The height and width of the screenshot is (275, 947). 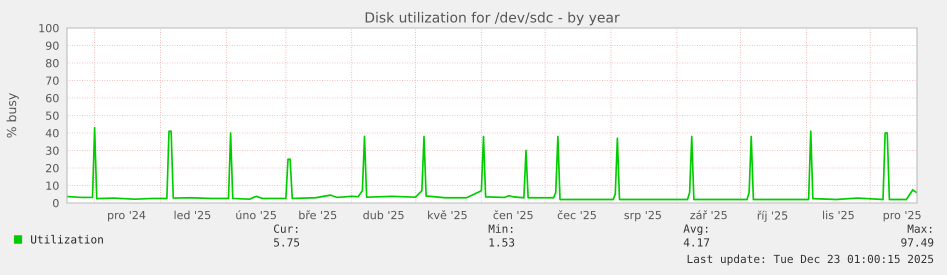 What do you see at coordinates (52, 98) in the screenshot?
I see `y-tick-label: 60` at bounding box center [52, 98].